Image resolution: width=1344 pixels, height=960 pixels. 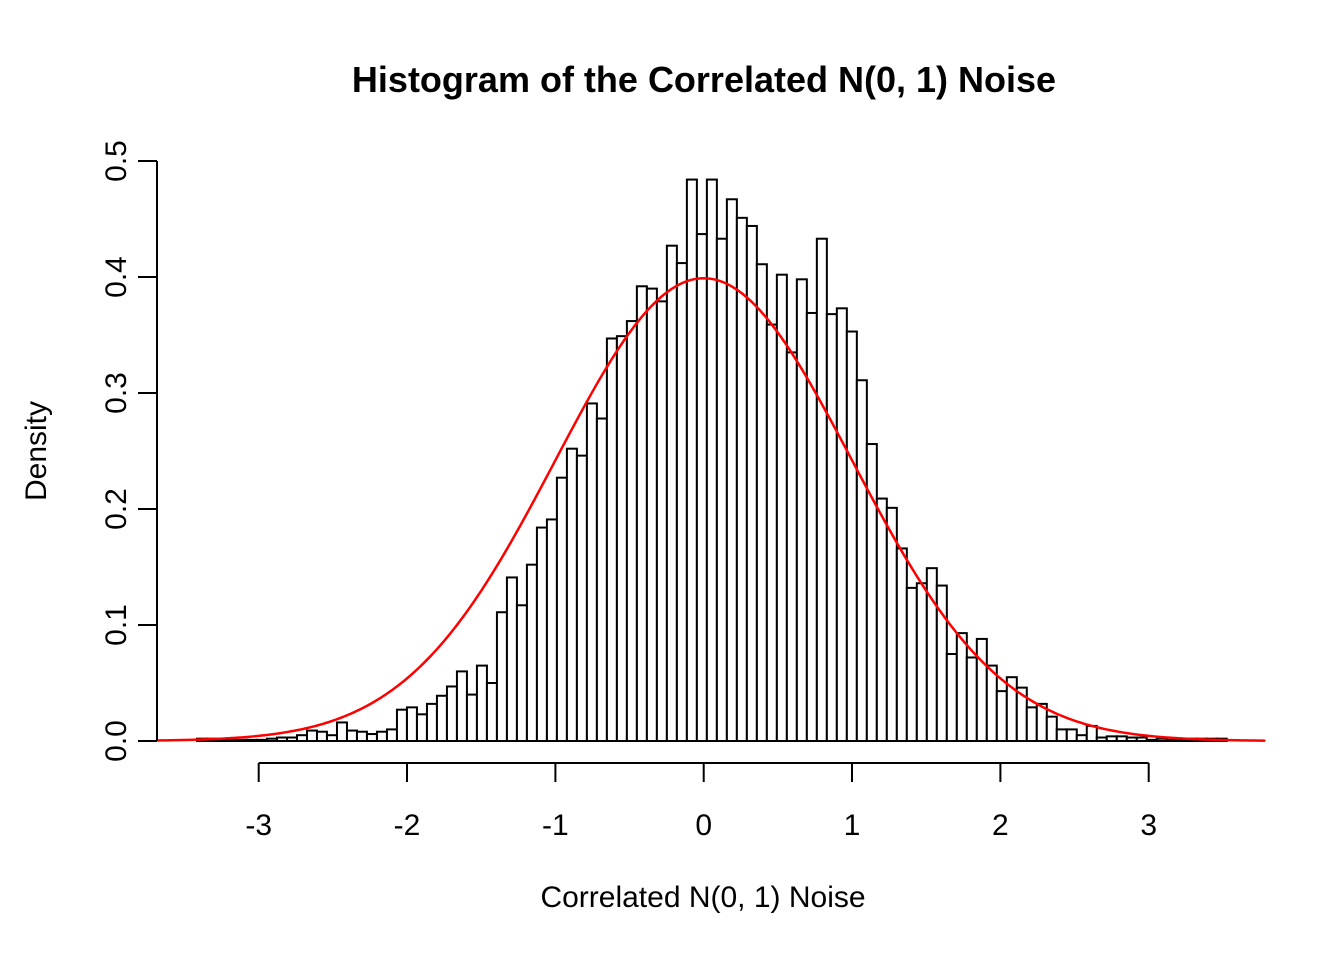 What do you see at coordinates (1000, 825) in the screenshot?
I see `x-tick-label: 2` at bounding box center [1000, 825].